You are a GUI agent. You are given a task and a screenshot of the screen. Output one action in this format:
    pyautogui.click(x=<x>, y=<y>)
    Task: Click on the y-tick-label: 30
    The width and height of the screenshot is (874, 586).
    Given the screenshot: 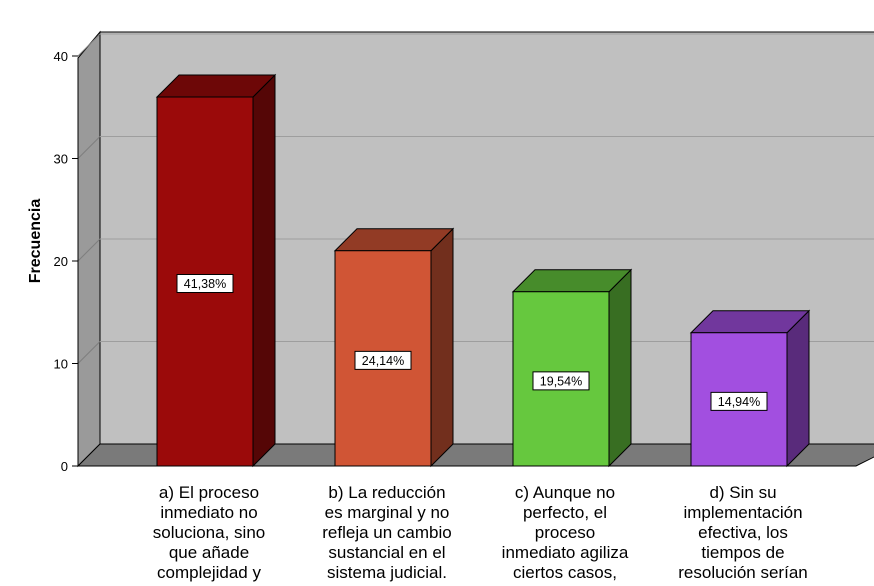 What is the action you would take?
    pyautogui.click(x=61, y=159)
    